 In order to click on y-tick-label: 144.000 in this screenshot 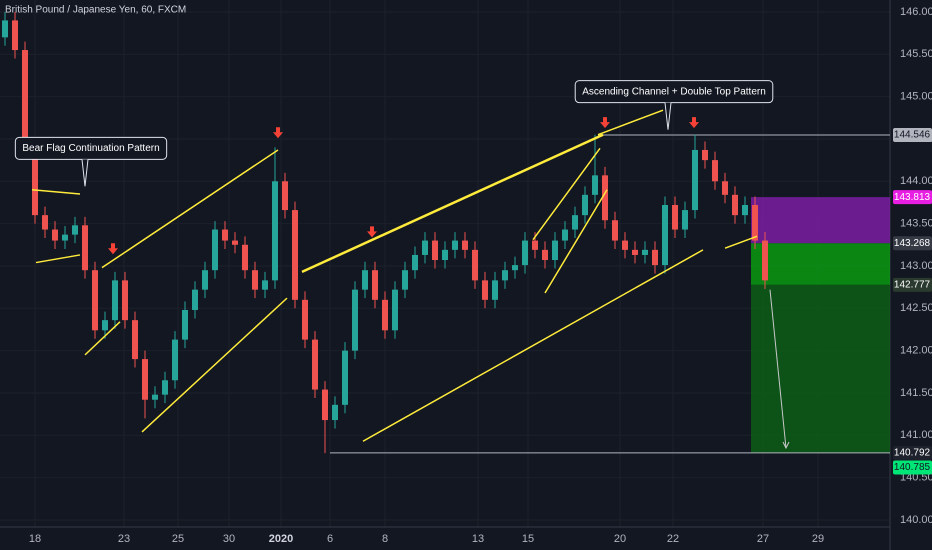, I will do `click(916, 181)`.